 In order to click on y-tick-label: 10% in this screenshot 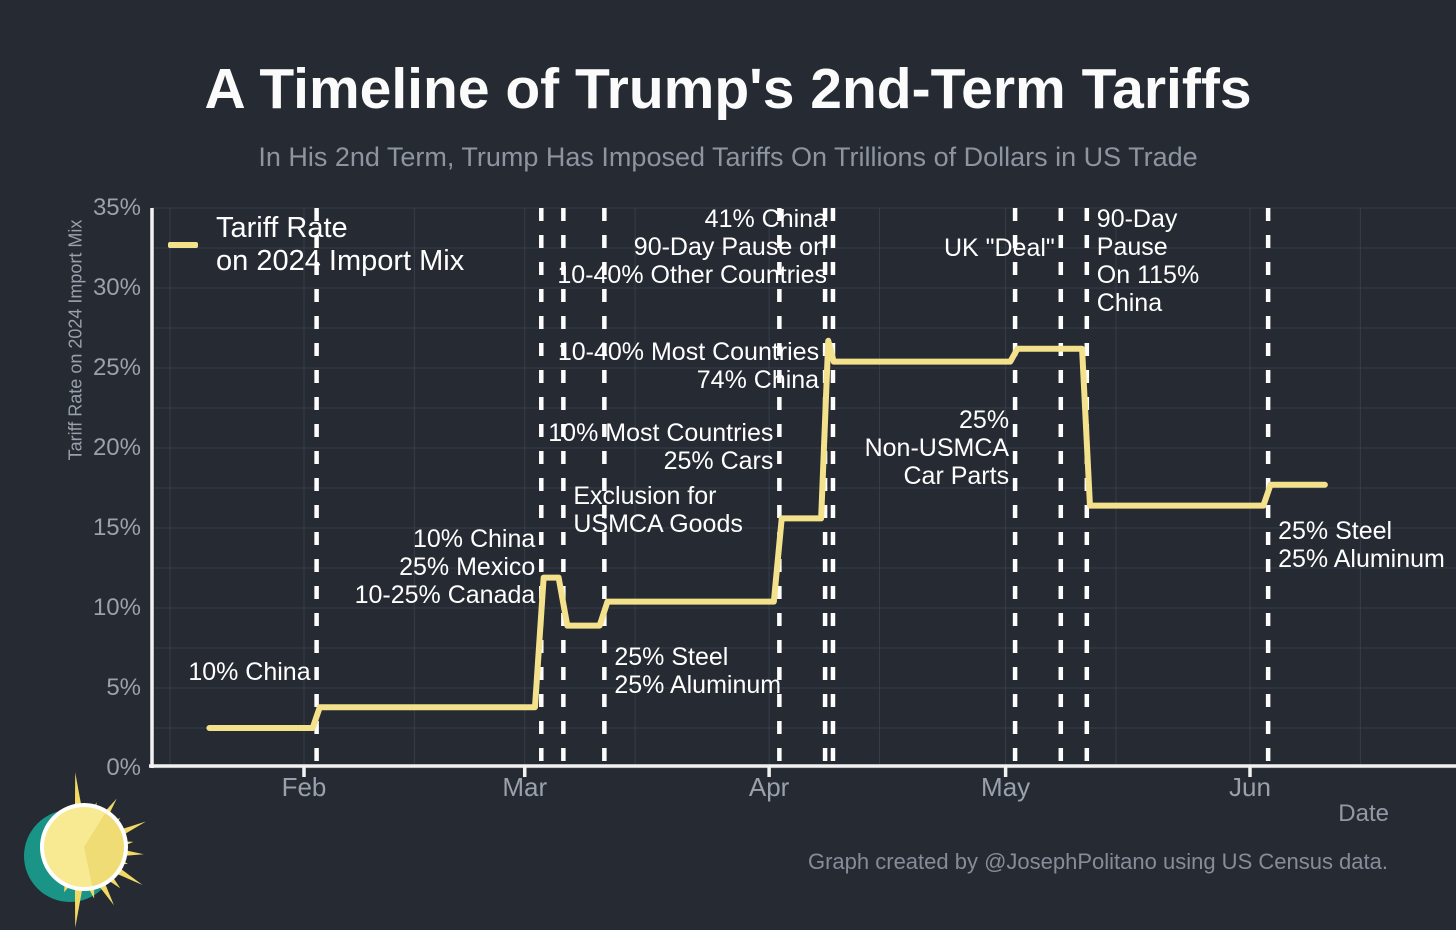, I will do `click(116, 607)`.